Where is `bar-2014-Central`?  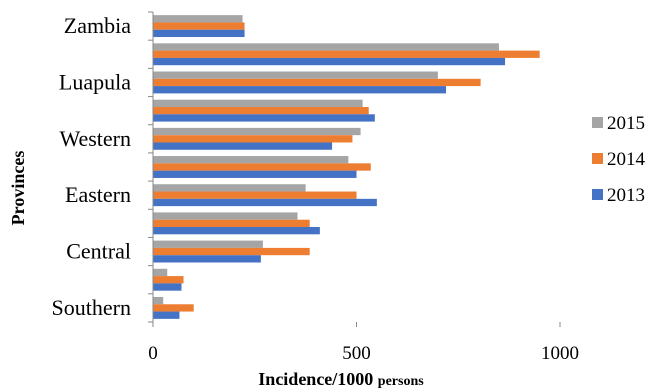
bar-2014-Central is located at coordinates (231, 251).